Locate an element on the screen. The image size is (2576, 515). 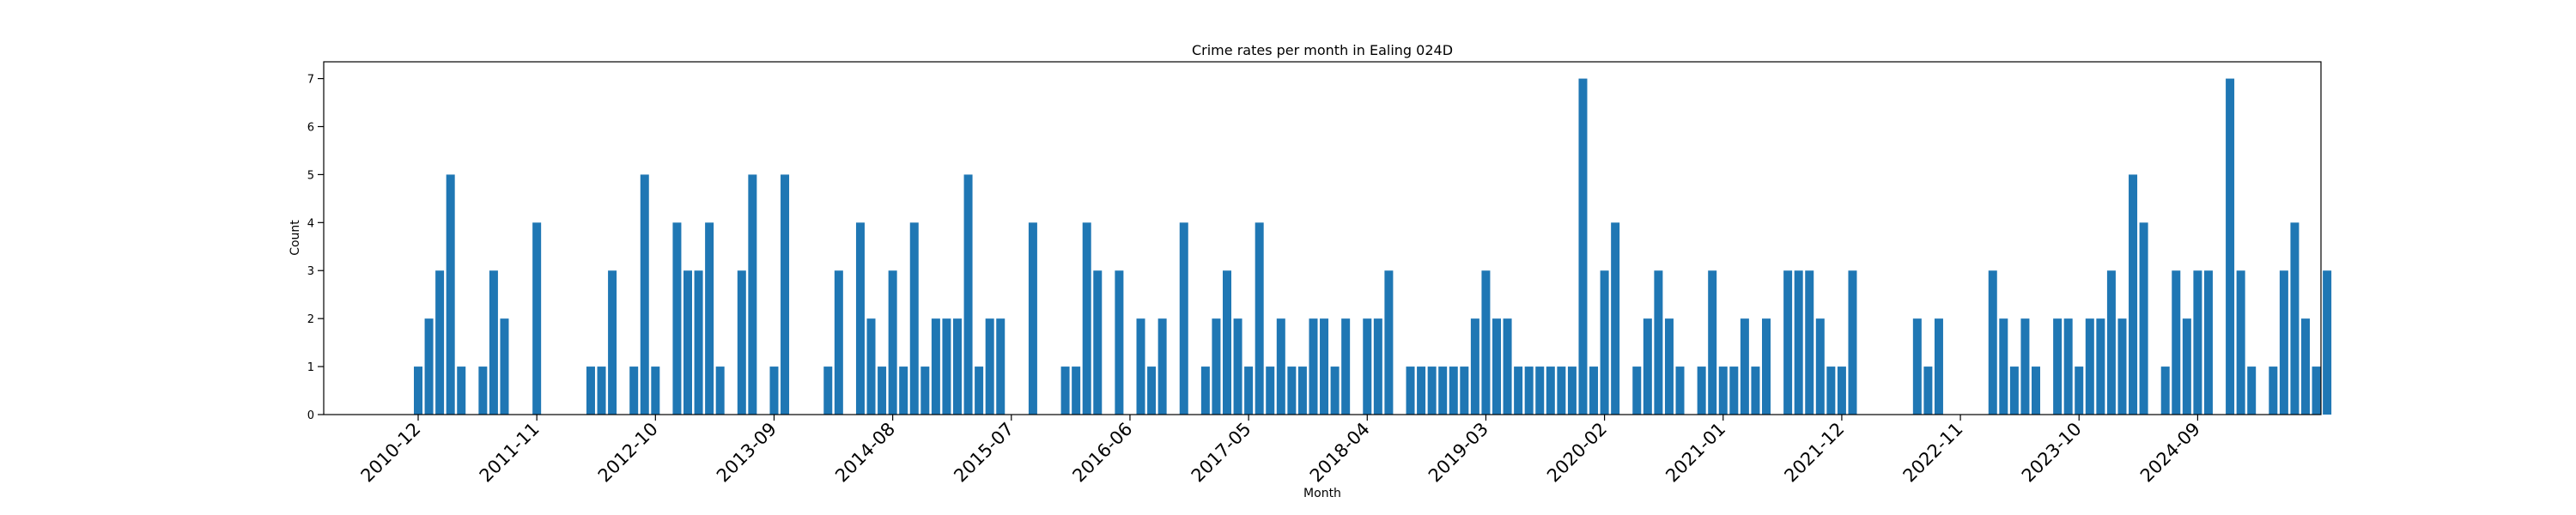
x-tick-label: 2014-08 is located at coordinates (865, 453).